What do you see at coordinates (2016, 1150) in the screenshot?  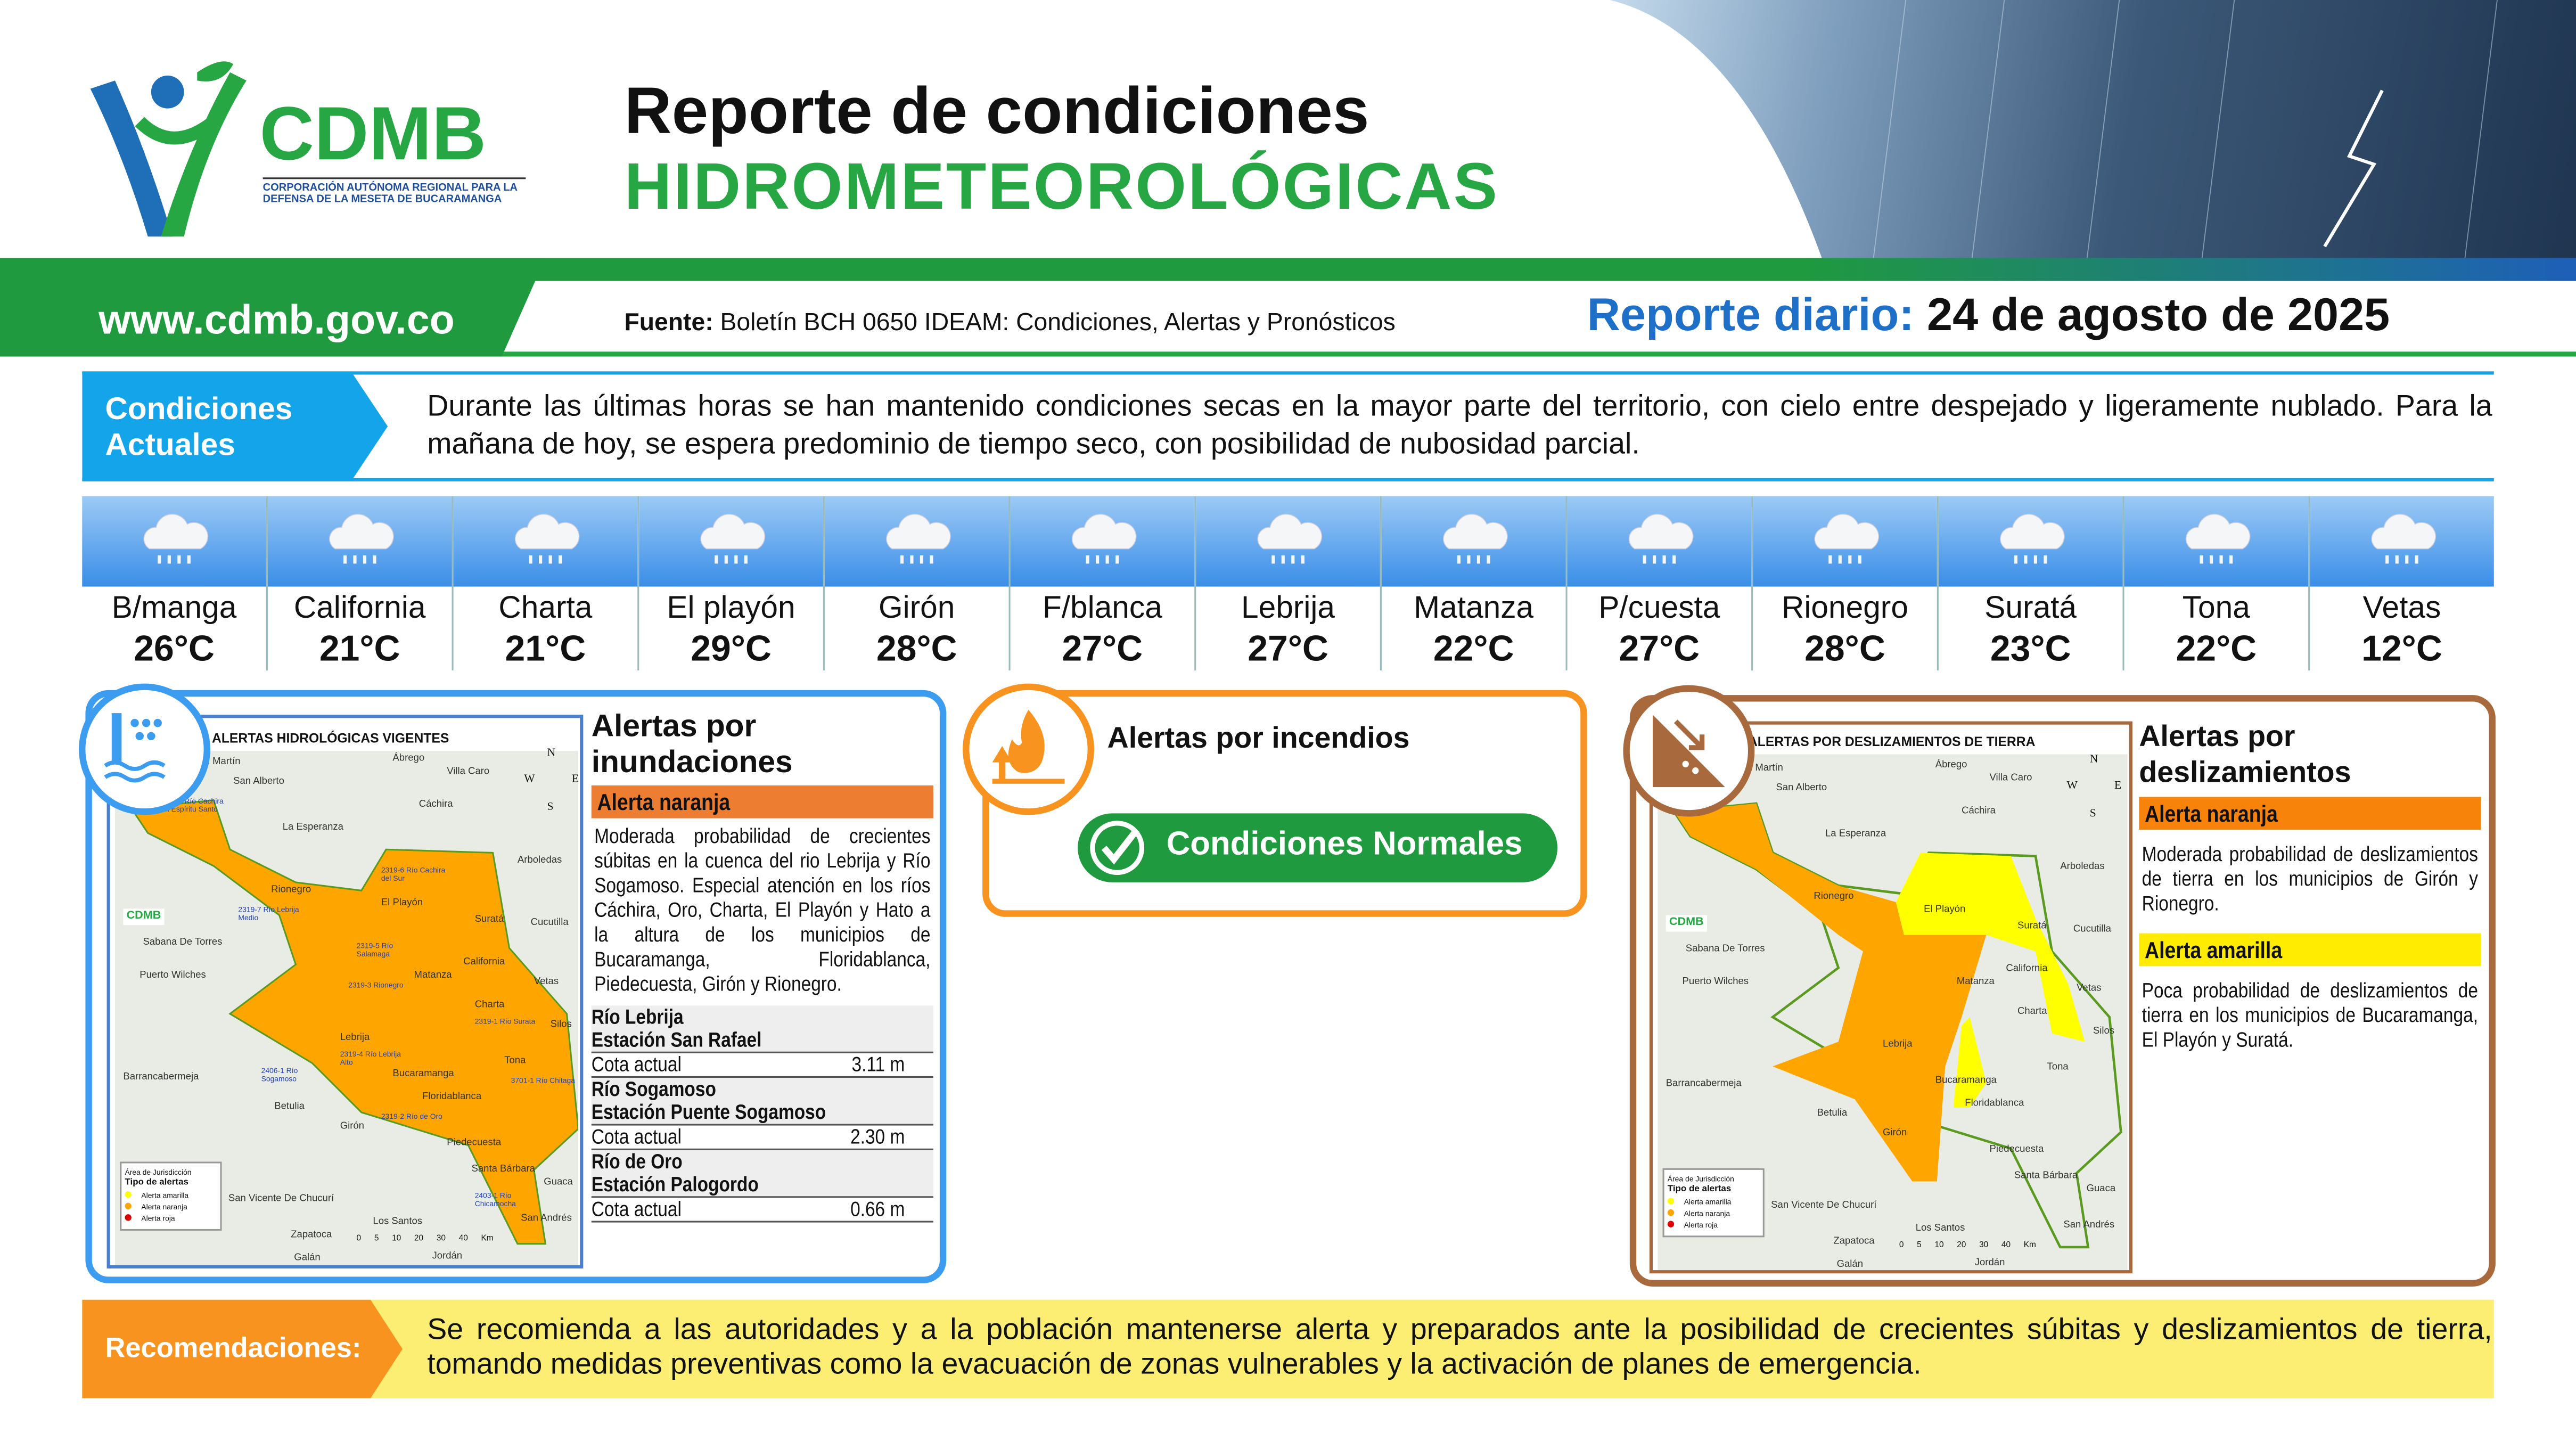 I see `map-place-label: Piedecuesta` at bounding box center [2016, 1150].